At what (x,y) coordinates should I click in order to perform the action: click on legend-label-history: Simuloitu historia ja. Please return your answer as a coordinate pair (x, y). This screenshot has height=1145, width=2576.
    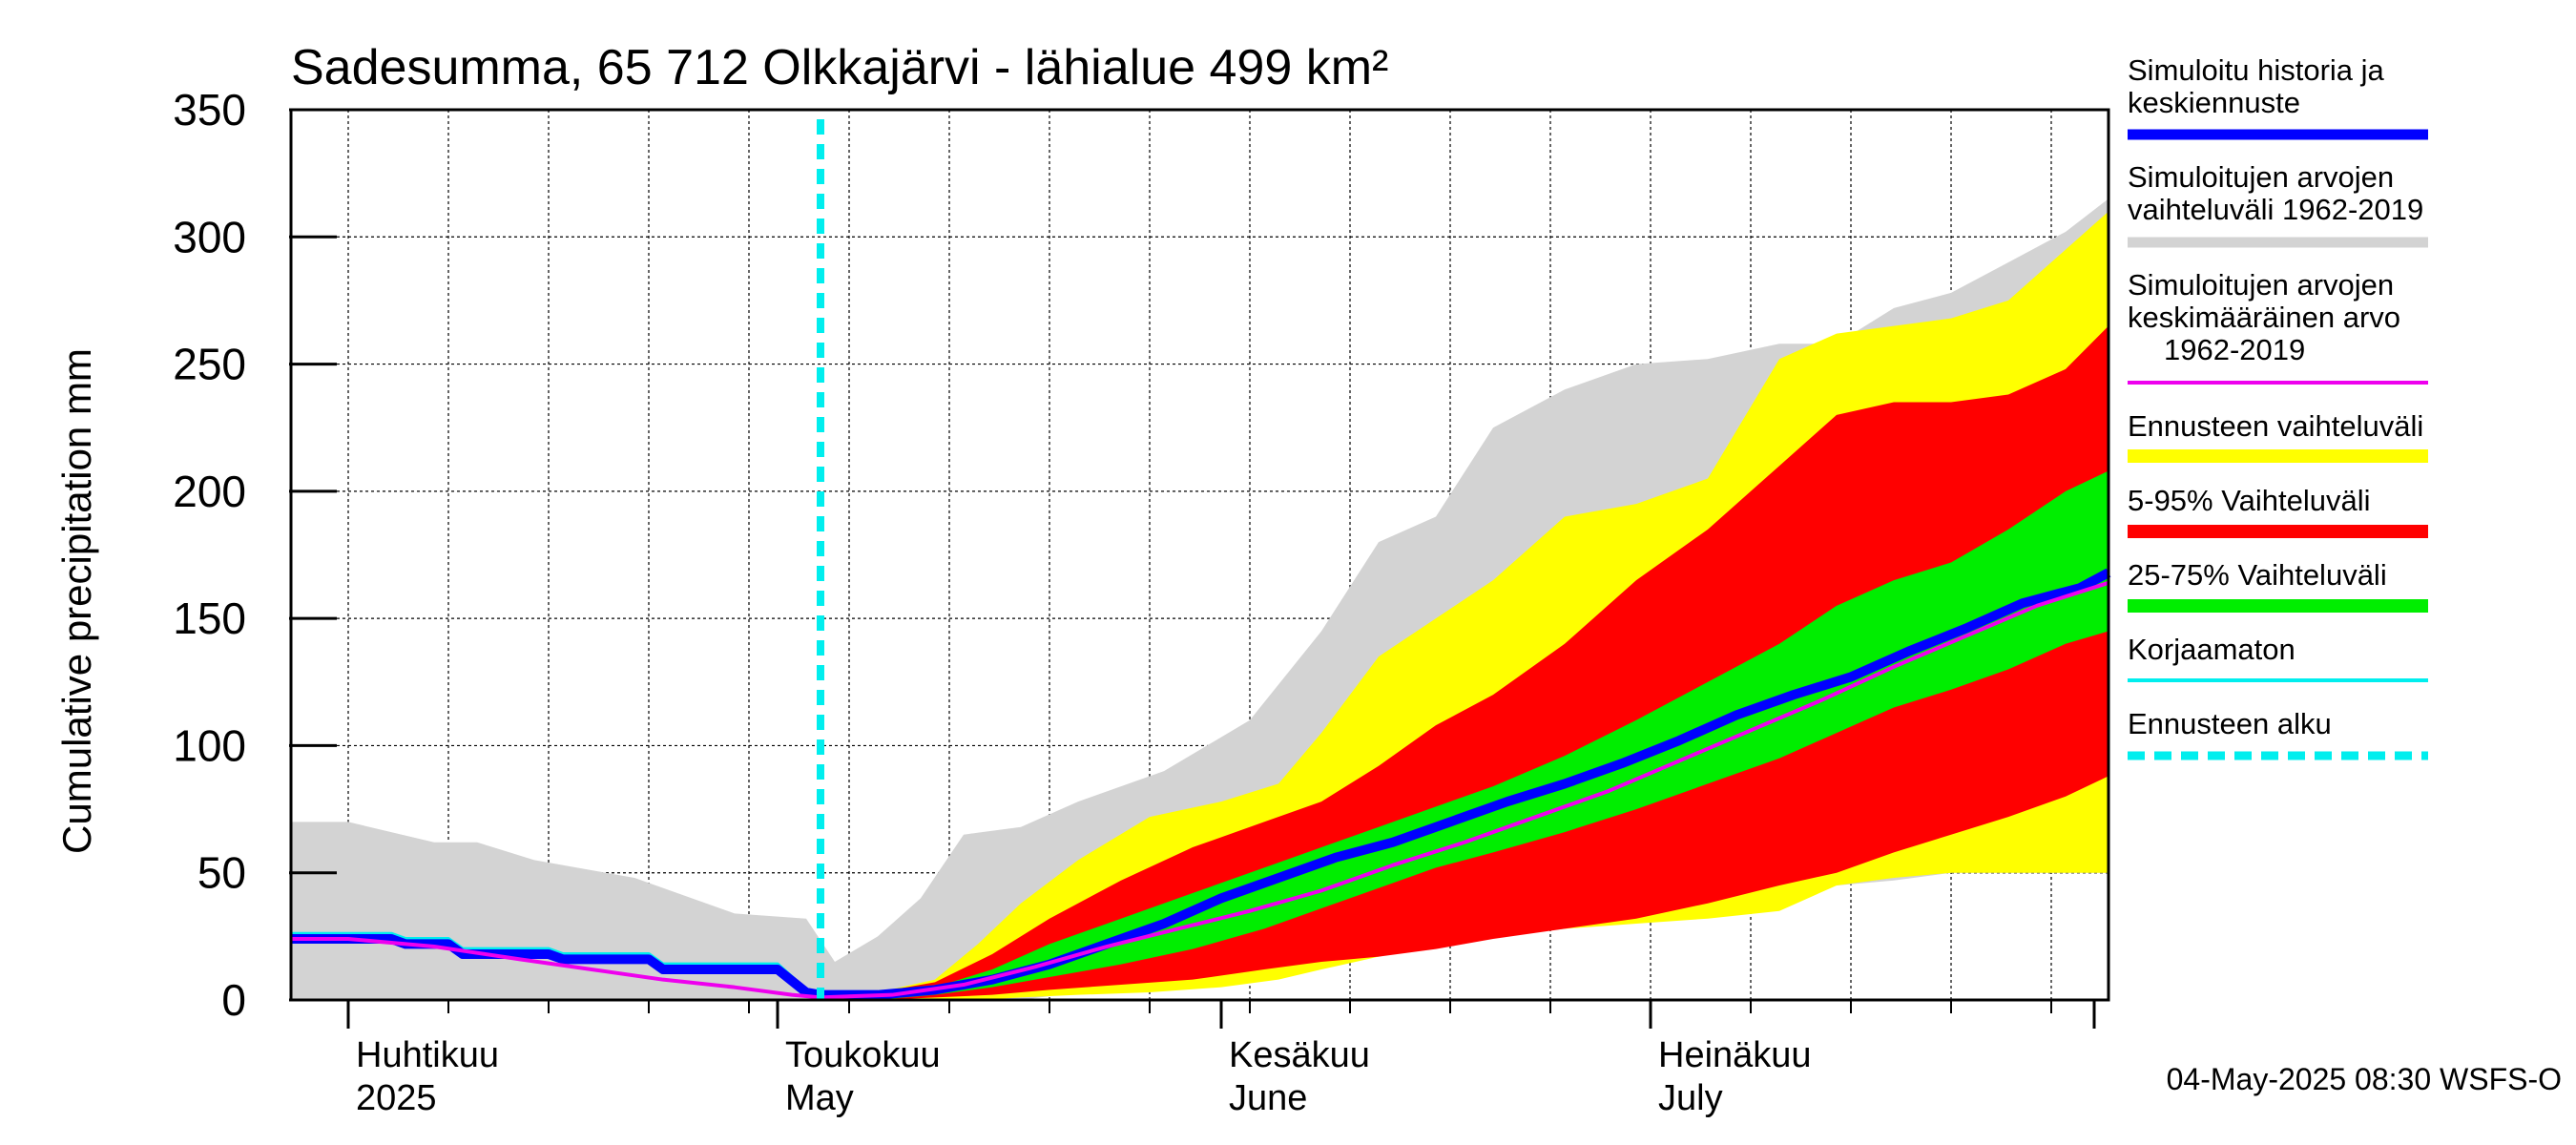
    Looking at the image, I should click on (2256, 70).